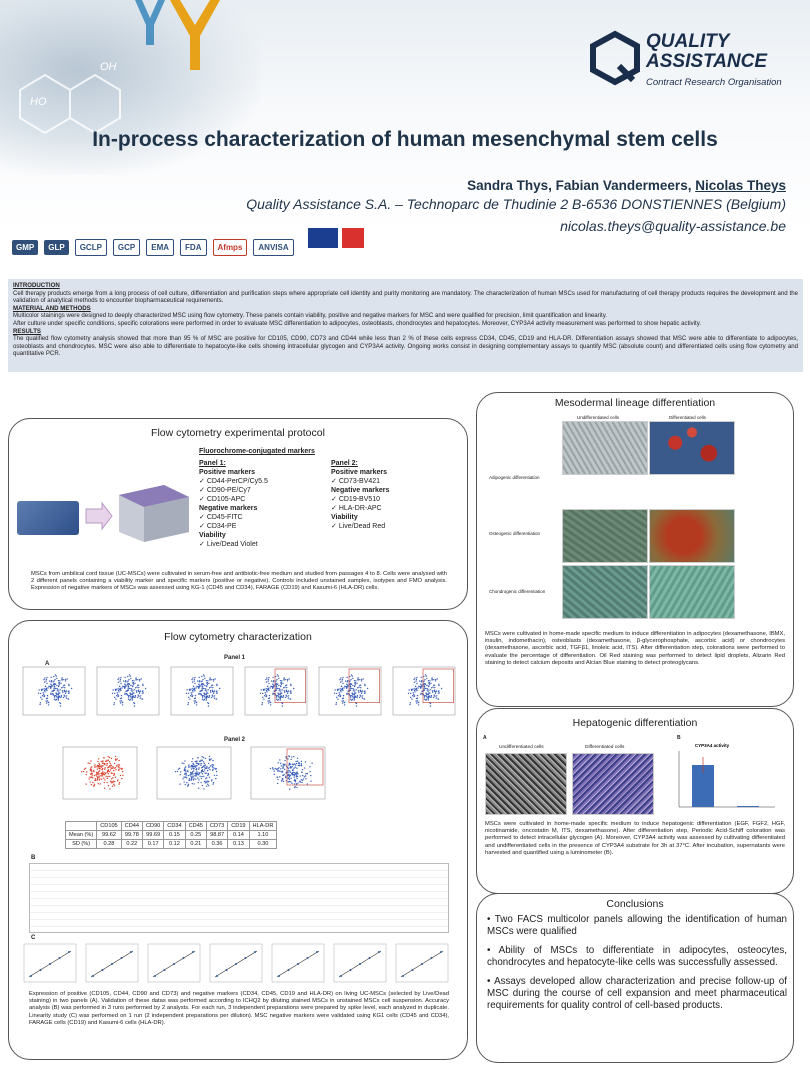 Image resolution: width=810 pixels, height=1080 pixels. What do you see at coordinates (359, 472) in the screenshot?
I see `panel2-pos-label: Positive markers` at bounding box center [359, 472].